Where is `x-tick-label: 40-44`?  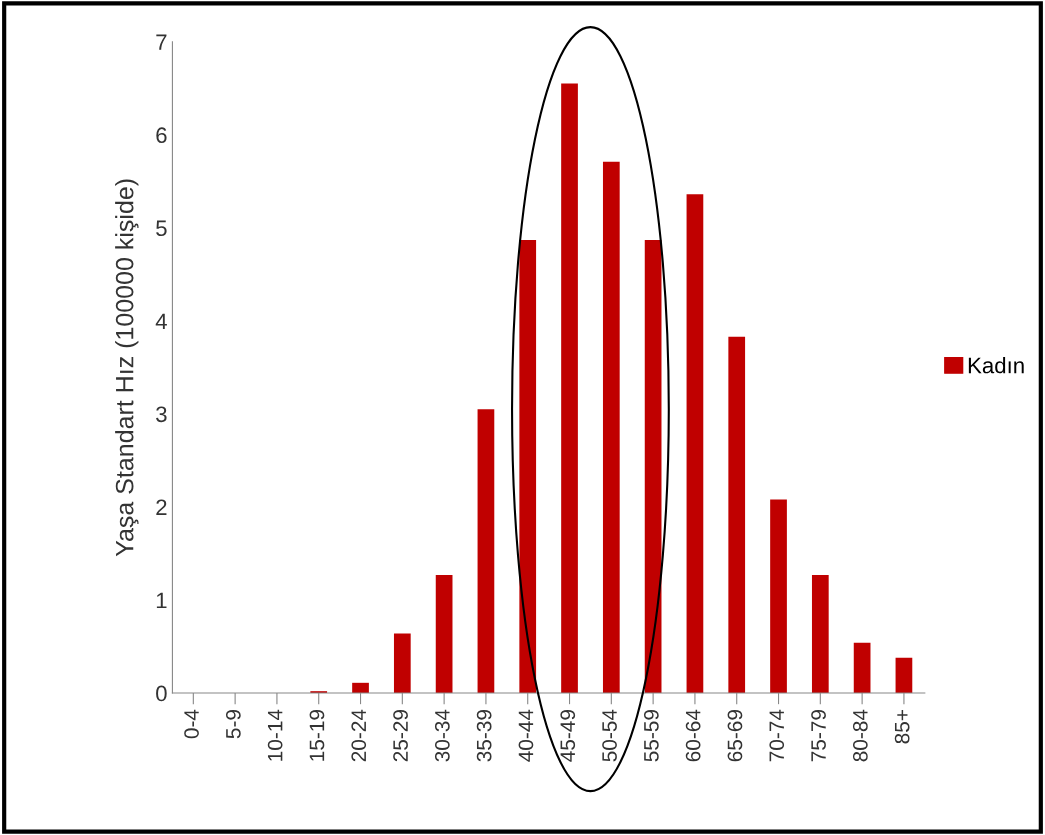
x-tick-label: 40-44 is located at coordinates (526, 735).